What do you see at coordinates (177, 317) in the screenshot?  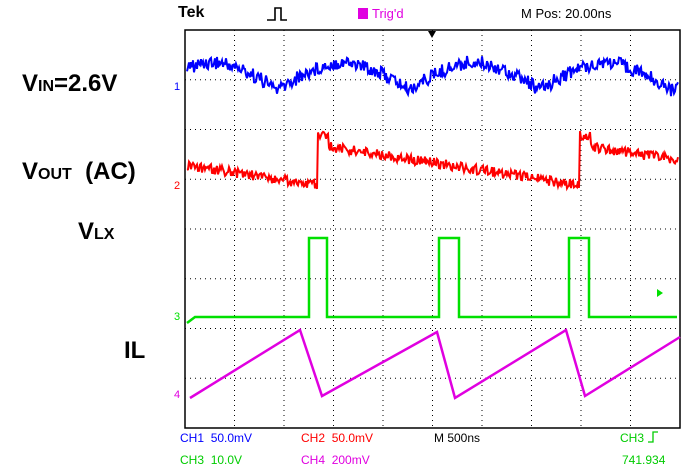 I see `ch3-marker: 3` at bounding box center [177, 317].